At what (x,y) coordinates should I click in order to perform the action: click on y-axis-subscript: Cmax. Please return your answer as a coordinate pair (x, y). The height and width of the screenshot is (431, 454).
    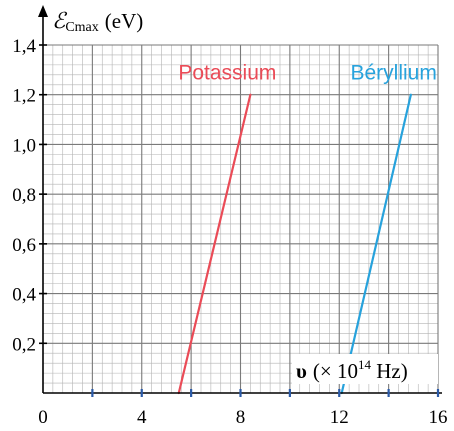
    Looking at the image, I should click on (81, 27).